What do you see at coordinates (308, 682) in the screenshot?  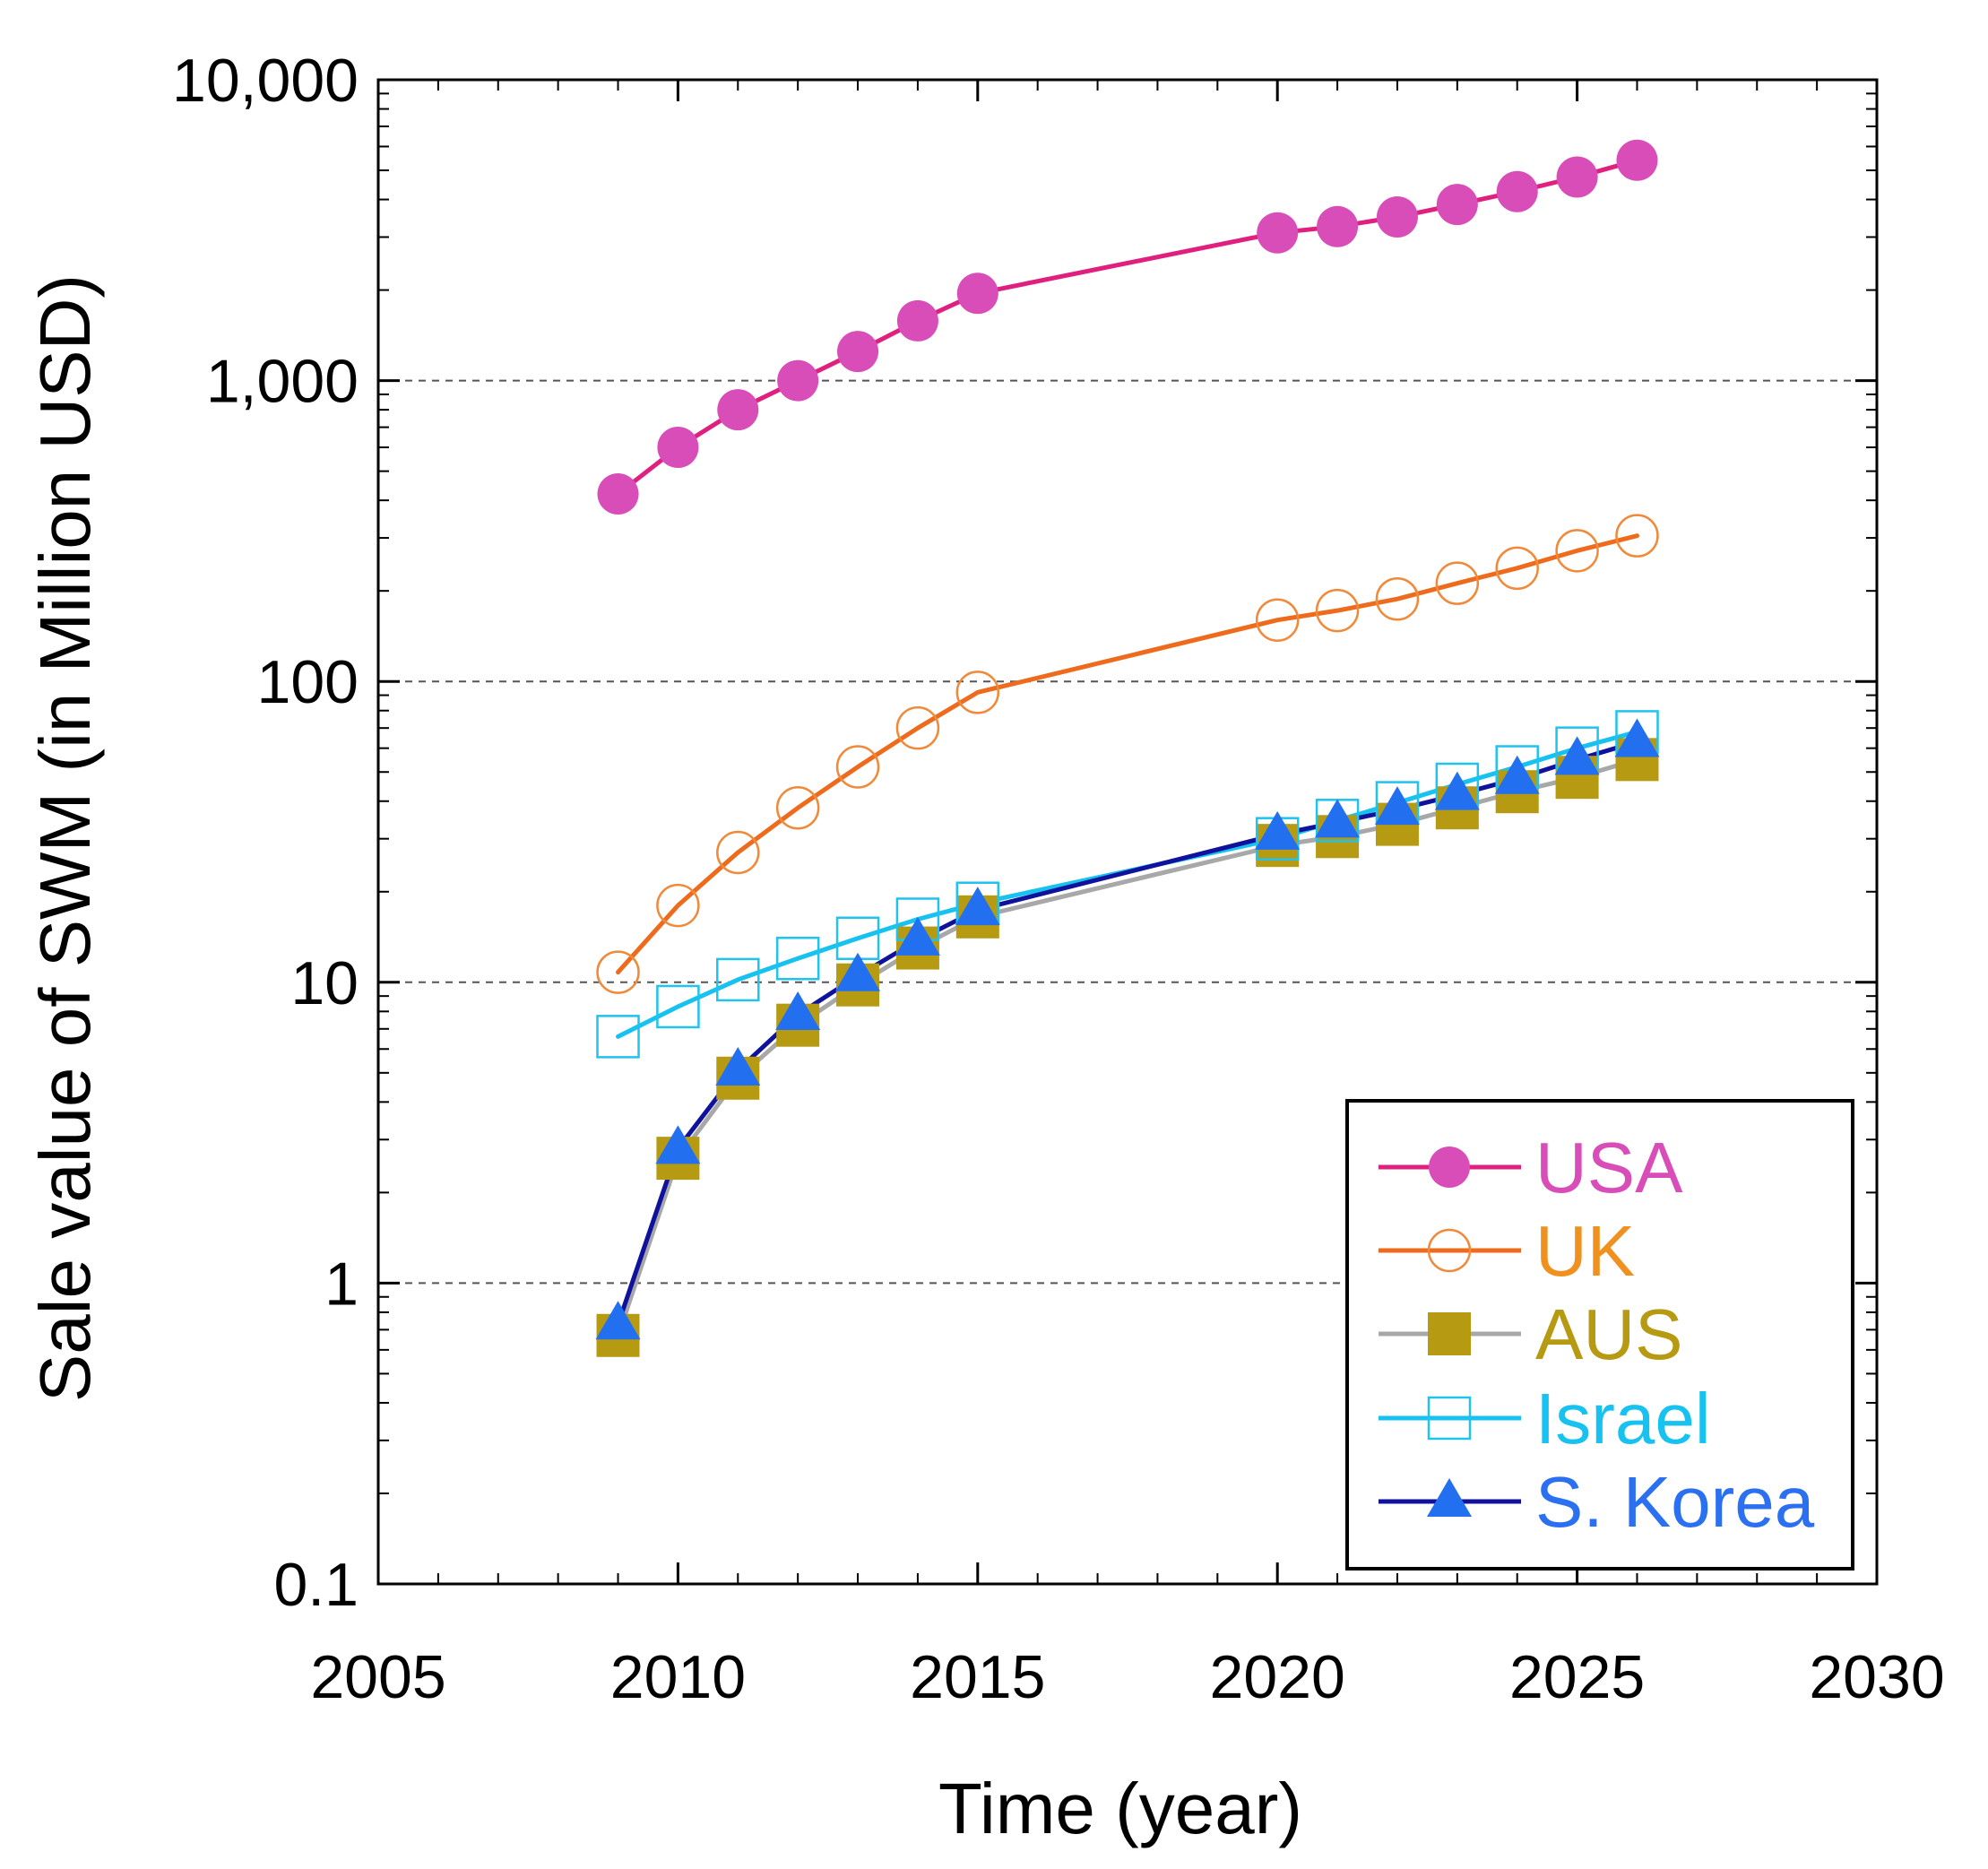 I see `y-tick-label: 100` at bounding box center [308, 682].